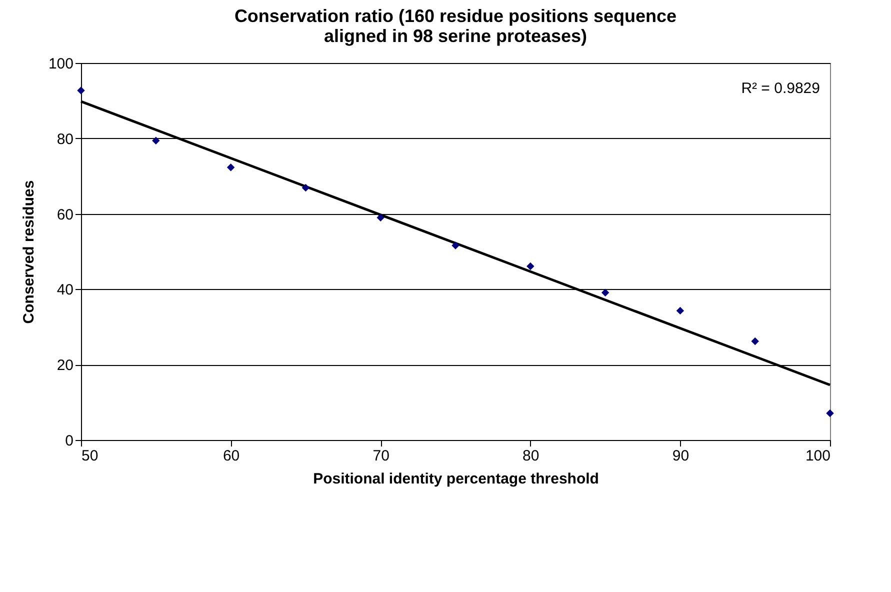 The width and height of the screenshot is (891, 592). What do you see at coordinates (65, 290) in the screenshot?
I see `y-tick-label: 40` at bounding box center [65, 290].